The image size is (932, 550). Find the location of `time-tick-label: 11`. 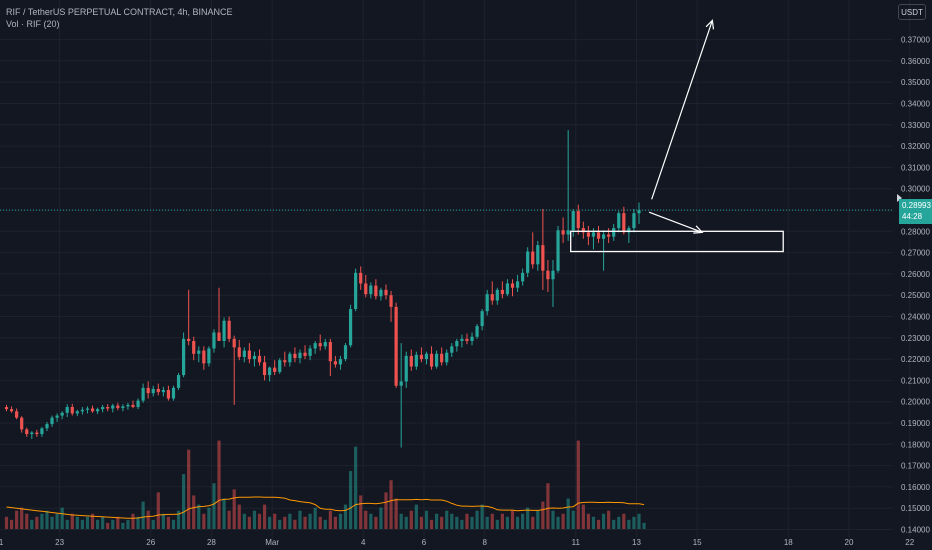

time-tick-label: 11 is located at coordinates (576, 542).